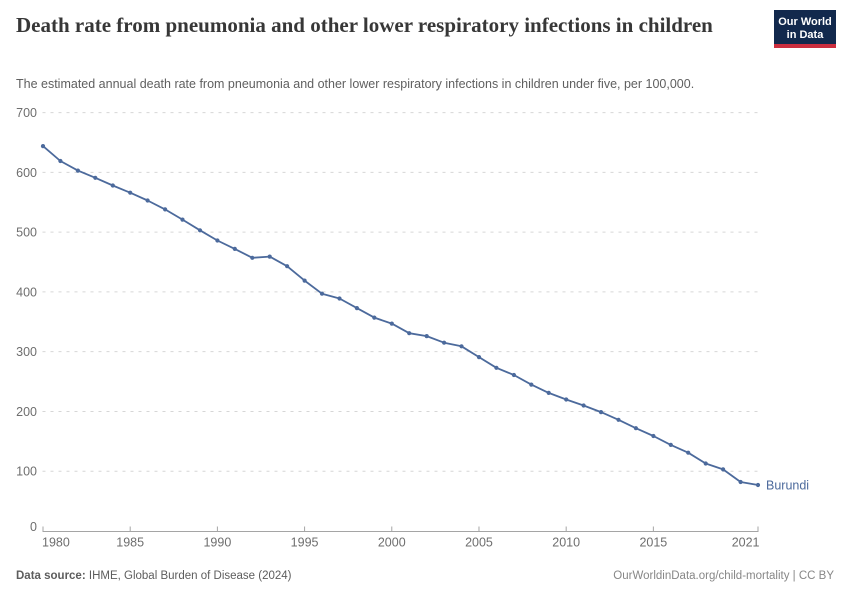  I want to click on y-axis-tick-label: 300, so click(26, 352).